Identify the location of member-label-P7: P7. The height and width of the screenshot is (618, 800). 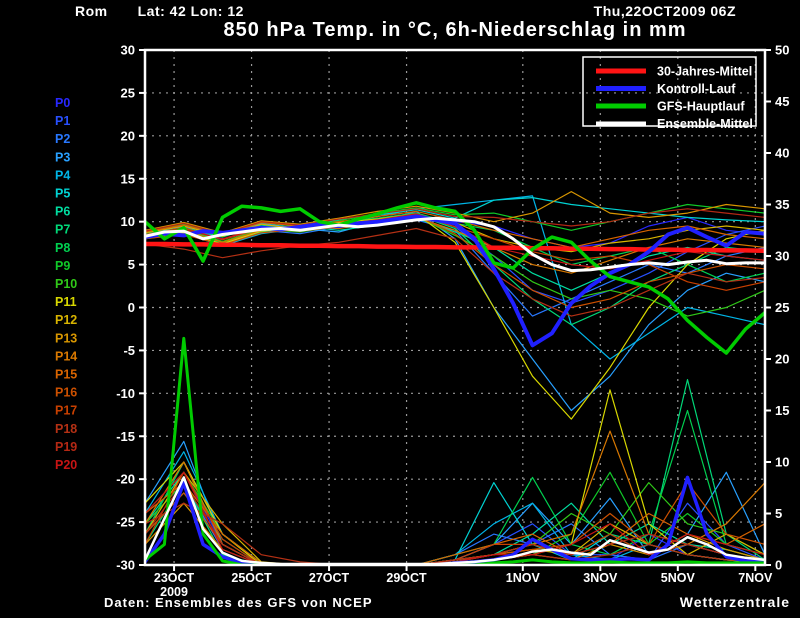
(62, 230).